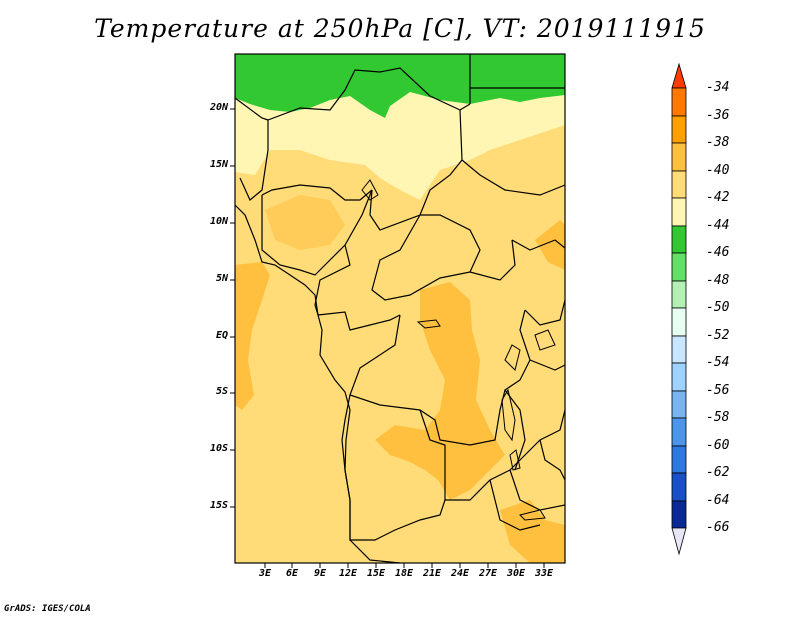 This screenshot has width=800, height=618. I want to click on colorbar-bottom-arrow, so click(679, 541).